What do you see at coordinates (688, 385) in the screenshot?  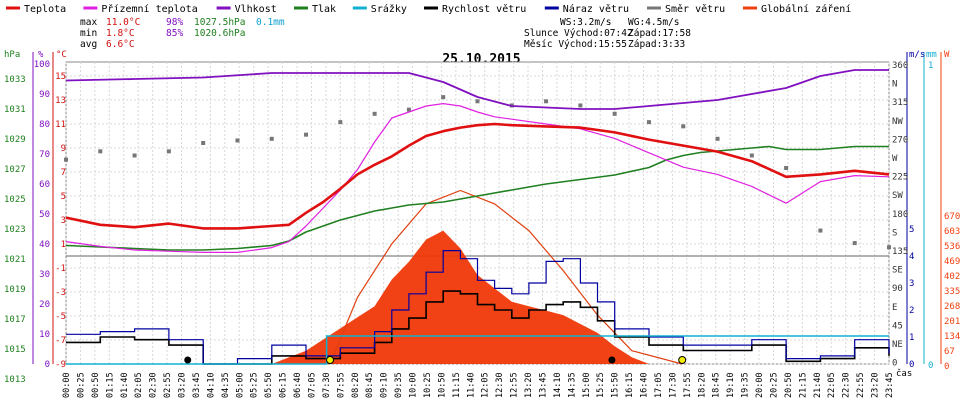 I see `x-tick-label: 17:55` at bounding box center [688, 385].